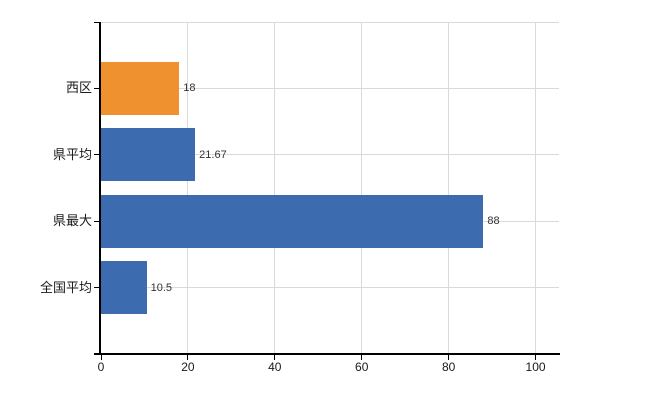 The image size is (650, 400). Describe the element at coordinates (101, 367) in the screenshot. I see `x-tick-label: 0` at that location.